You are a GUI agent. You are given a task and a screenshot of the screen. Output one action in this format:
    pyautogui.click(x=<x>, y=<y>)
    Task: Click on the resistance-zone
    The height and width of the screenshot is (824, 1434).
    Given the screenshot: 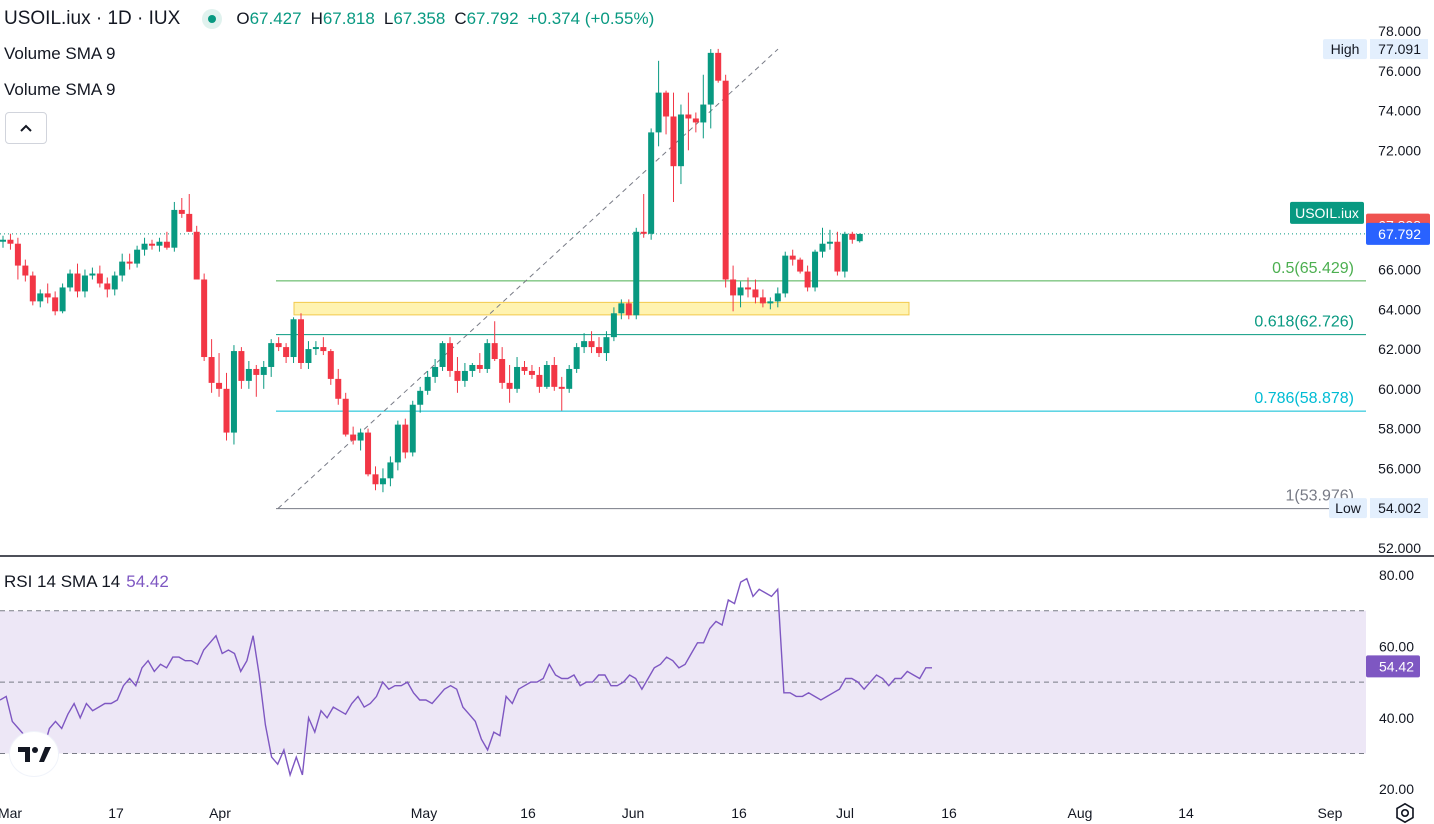 What is the action you would take?
    pyautogui.click(x=601, y=308)
    